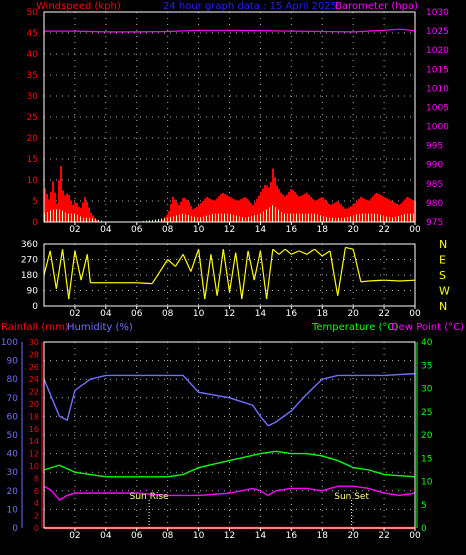  Describe the element at coordinates (415, 314) in the screenshot. I see `x-tick-label: 00` at that location.